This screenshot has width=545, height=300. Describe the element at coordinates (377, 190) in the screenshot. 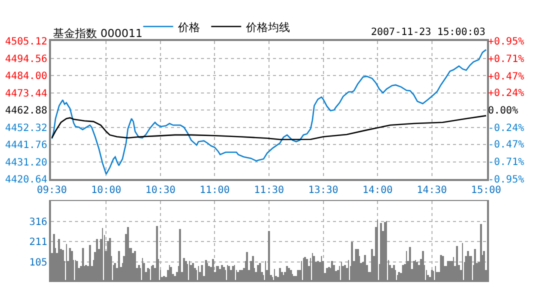

I see `x-tick-label: 14:00` at that location.